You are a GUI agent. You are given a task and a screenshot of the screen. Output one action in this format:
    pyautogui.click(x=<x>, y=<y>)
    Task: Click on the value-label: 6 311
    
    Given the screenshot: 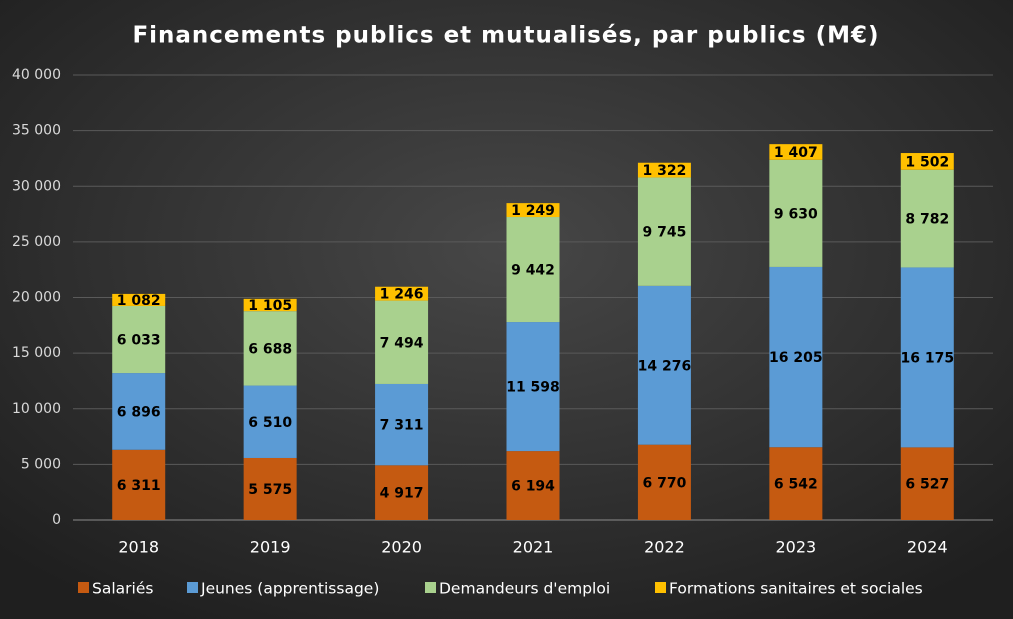 What is the action you would take?
    pyautogui.click(x=139, y=486)
    